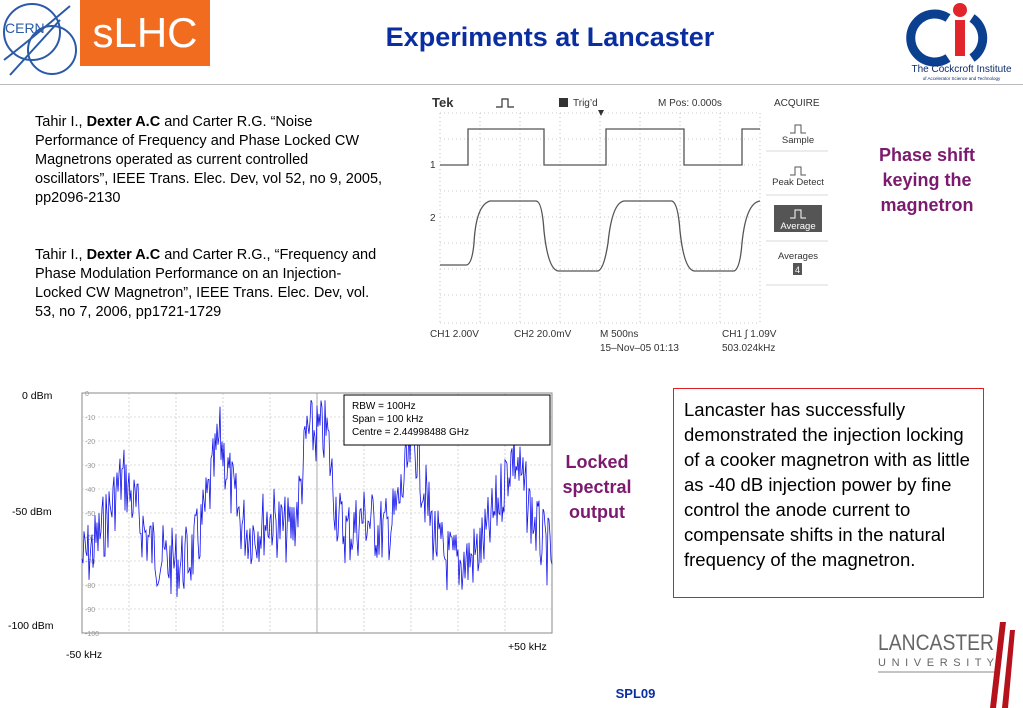  I want to click on scope-trigger-marker, so click(601, 113).